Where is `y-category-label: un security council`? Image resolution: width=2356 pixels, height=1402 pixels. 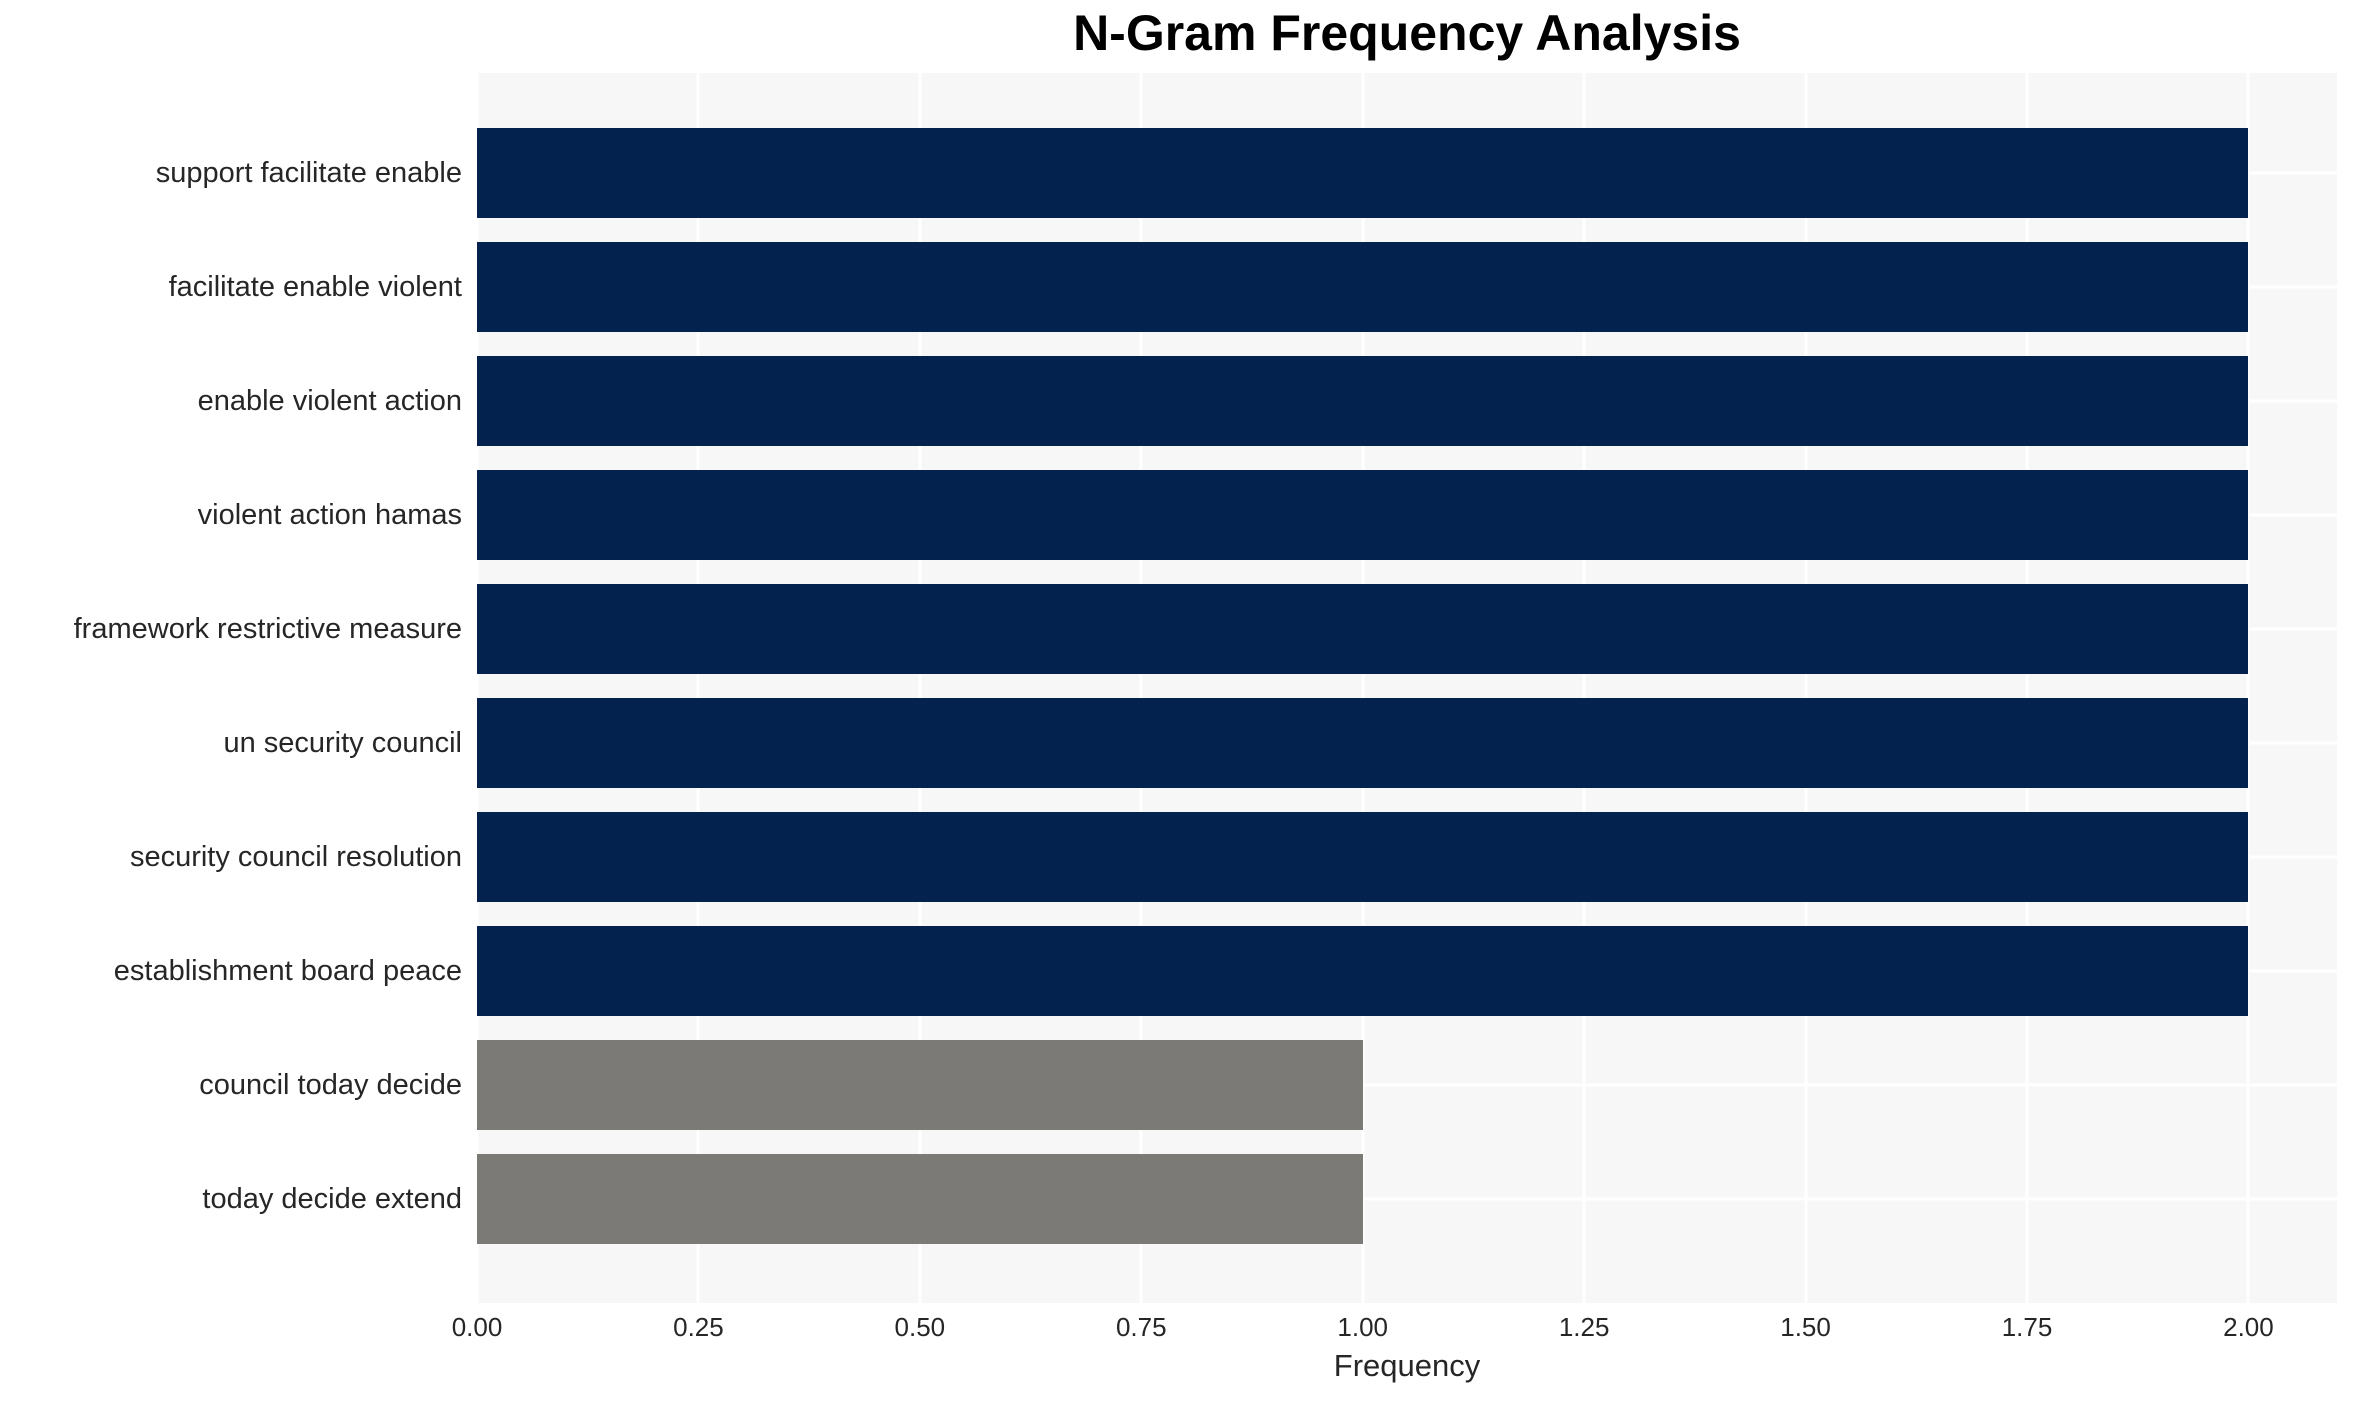
y-category-label: un security council is located at coordinates (342, 743).